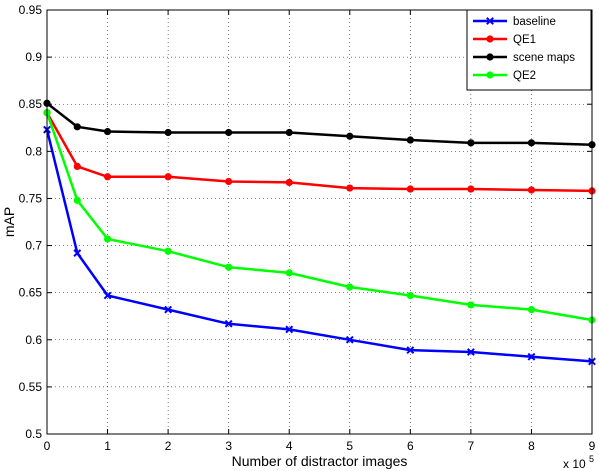  I want to click on x-tick-label: 1, so click(107, 446).